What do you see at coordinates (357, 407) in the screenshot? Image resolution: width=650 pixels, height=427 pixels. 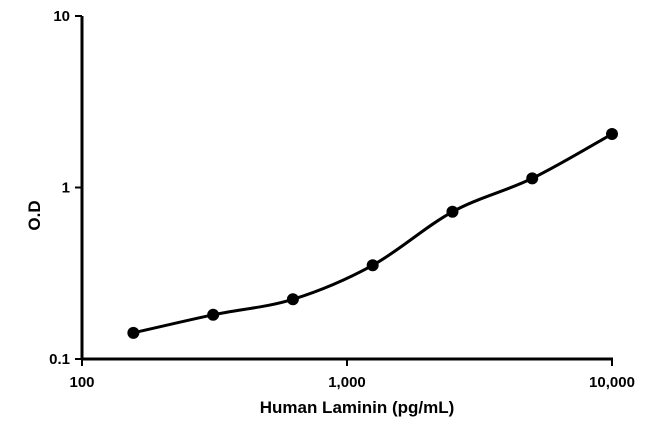 I see `x-axis-title: Human Laminin (pg/mL)` at bounding box center [357, 407].